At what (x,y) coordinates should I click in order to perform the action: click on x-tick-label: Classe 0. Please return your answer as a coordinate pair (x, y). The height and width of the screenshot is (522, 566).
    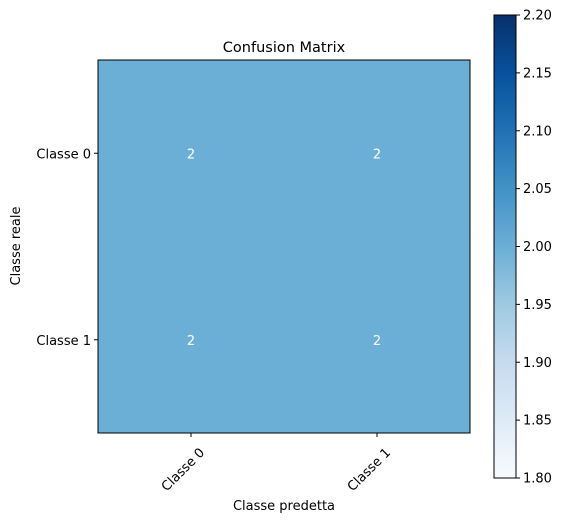
    Looking at the image, I should click on (183, 469).